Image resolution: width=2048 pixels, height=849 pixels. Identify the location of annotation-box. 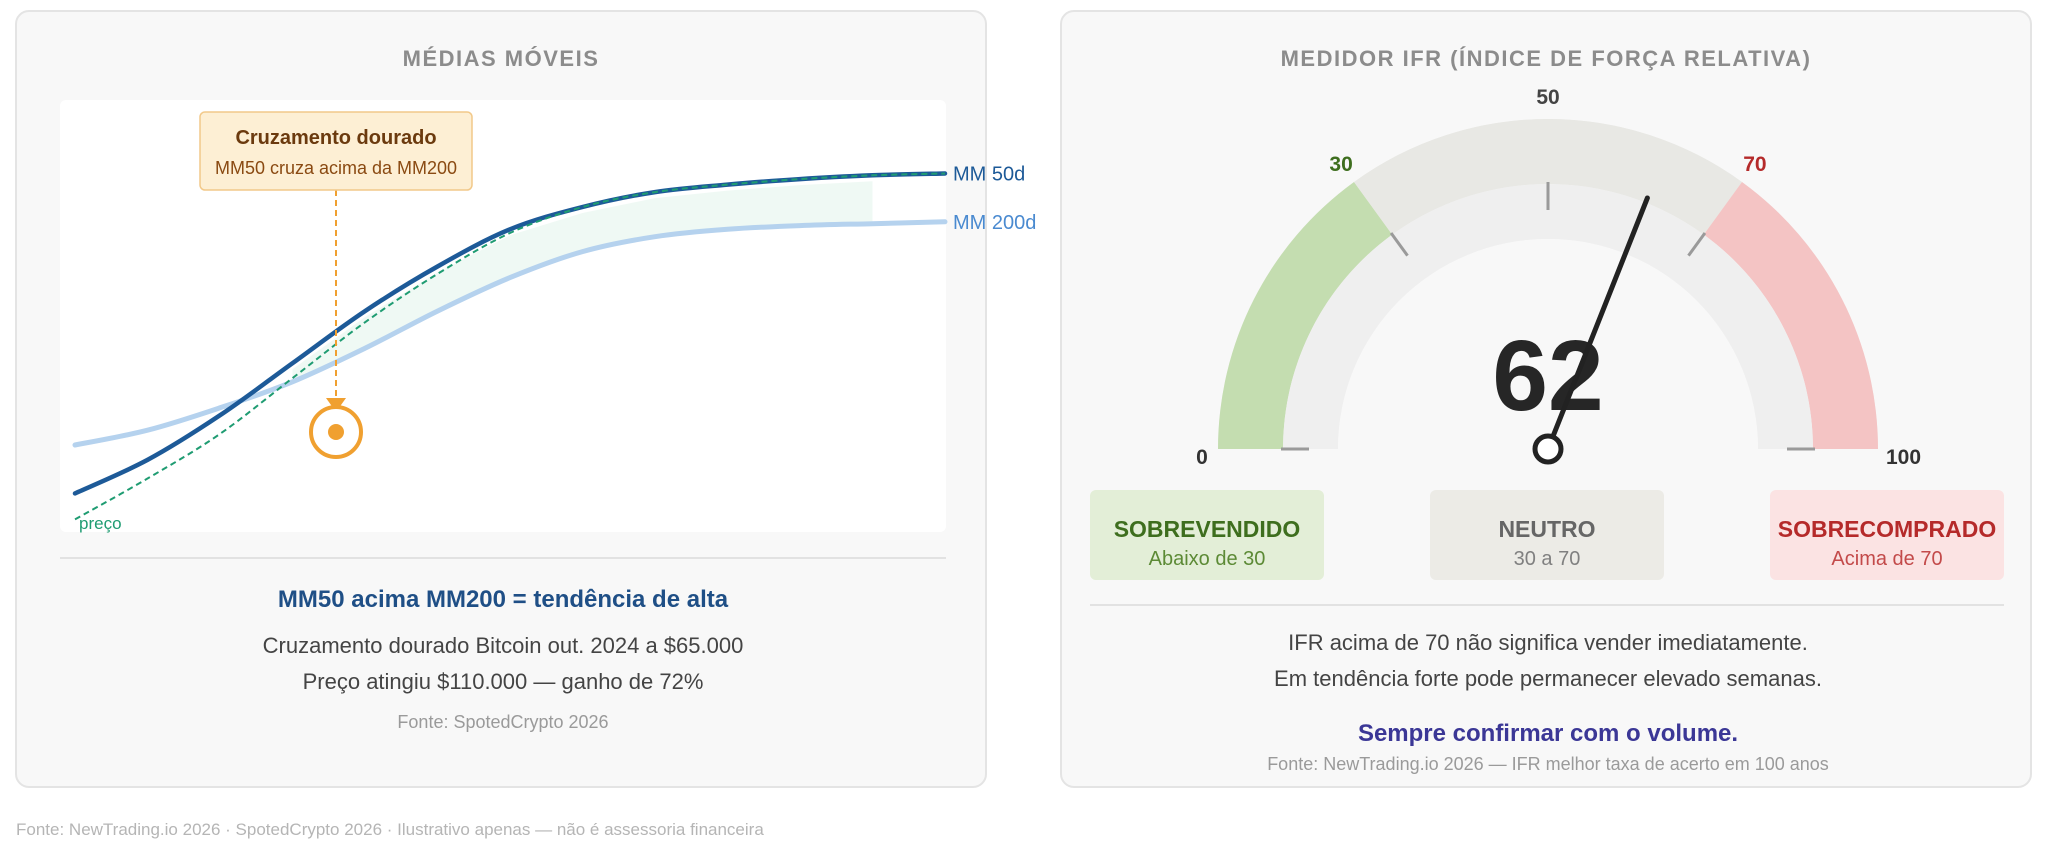
(336, 151).